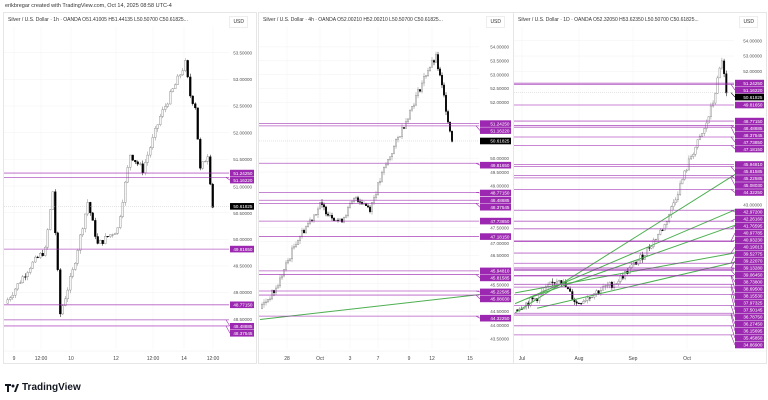 The height and width of the screenshot is (400, 768). What do you see at coordinates (242, 52) in the screenshot?
I see `price-tick-label: 53.50000` at bounding box center [242, 52].